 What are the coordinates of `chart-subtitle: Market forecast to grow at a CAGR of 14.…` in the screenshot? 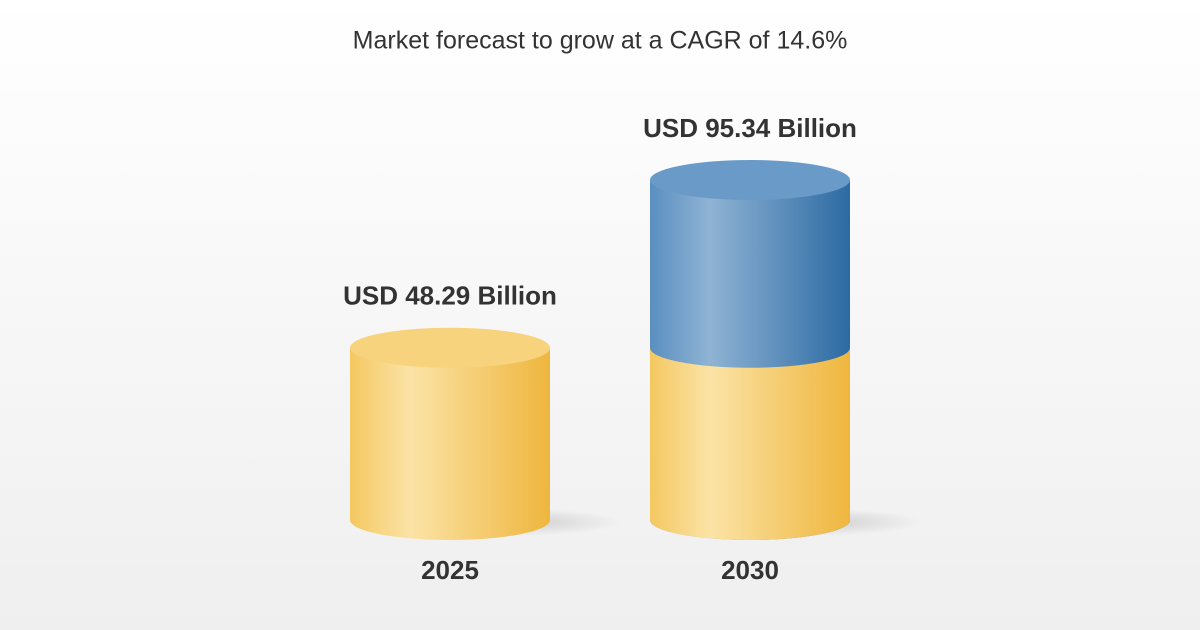 It's located at (600, 41).